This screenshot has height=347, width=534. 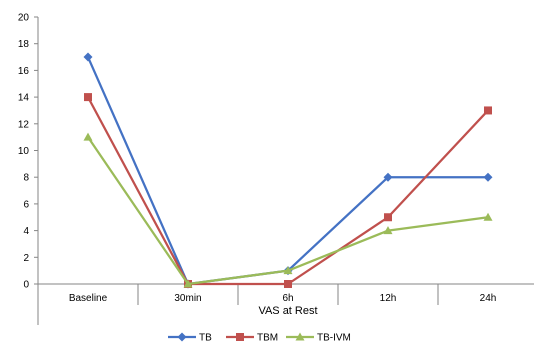 I want to click on x-axis-title: VAS at Rest, so click(x=287, y=311).